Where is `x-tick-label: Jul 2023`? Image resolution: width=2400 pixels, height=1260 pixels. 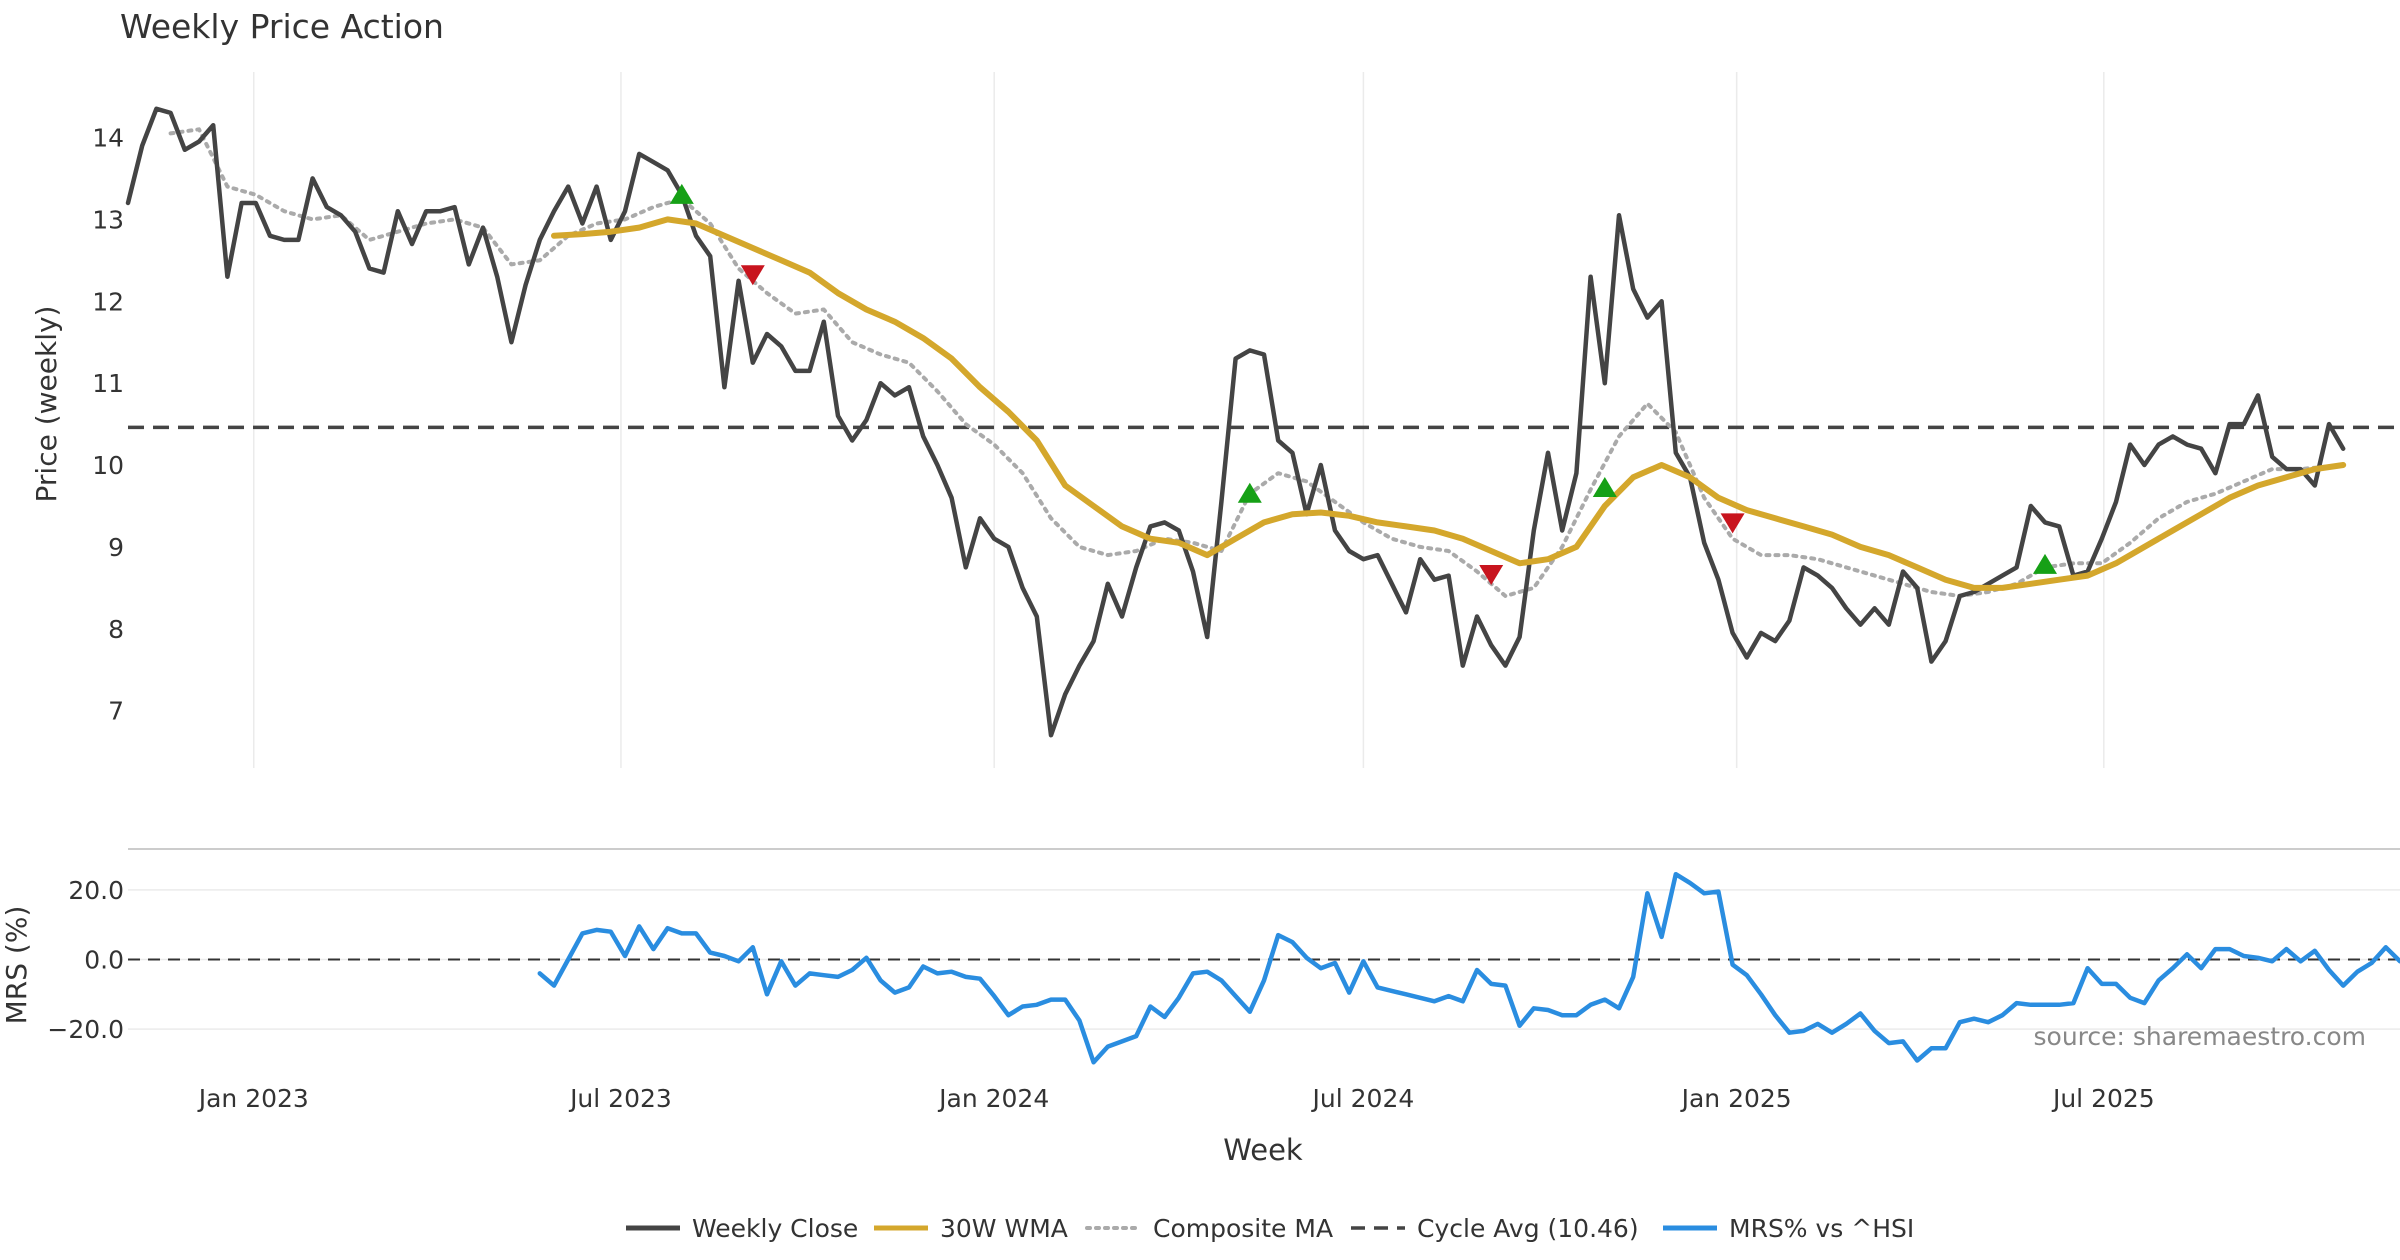
x-tick-label: Jul 2023 is located at coordinates (620, 1098).